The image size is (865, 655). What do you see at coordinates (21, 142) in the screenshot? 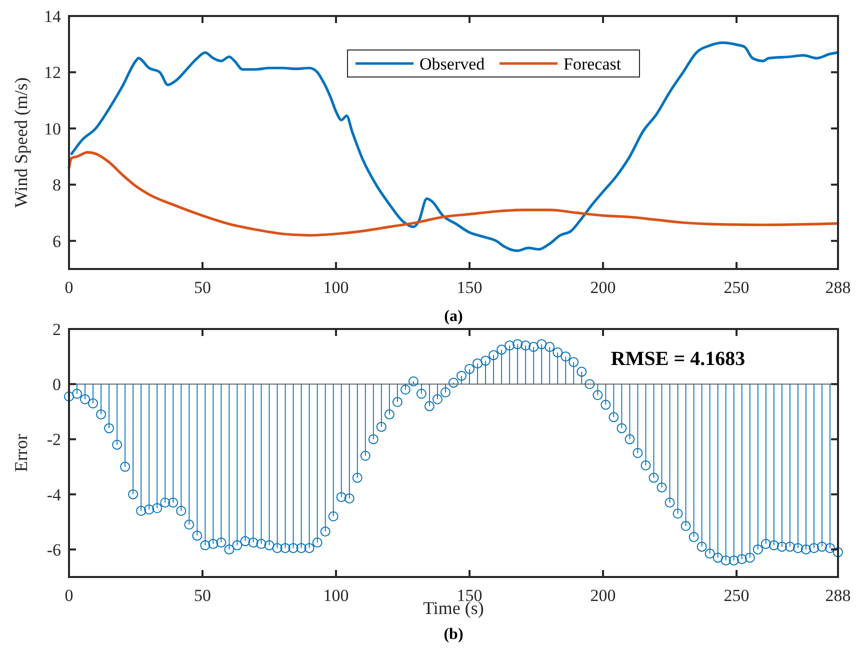
I see `y-axis-title: Wind Speed (m/s)` at bounding box center [21, 142].